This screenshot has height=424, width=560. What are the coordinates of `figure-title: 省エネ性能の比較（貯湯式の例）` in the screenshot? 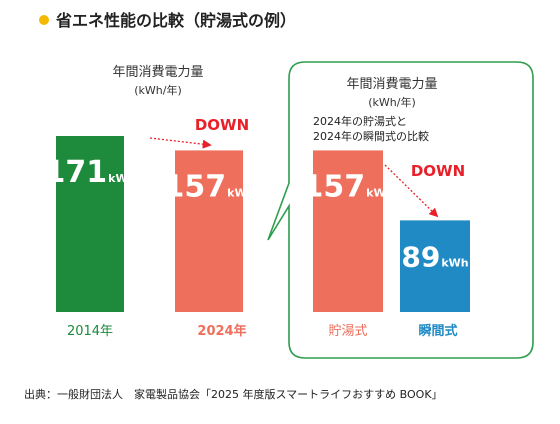 It's located at (175, 20).